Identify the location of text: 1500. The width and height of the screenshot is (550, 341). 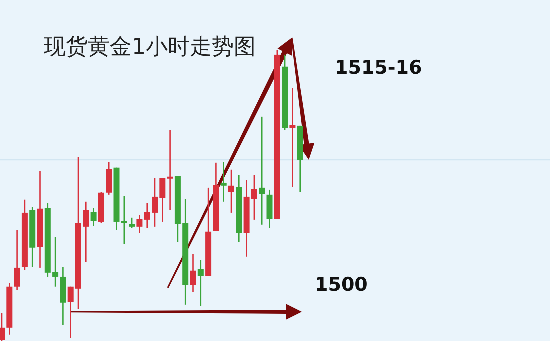
(341, 285).